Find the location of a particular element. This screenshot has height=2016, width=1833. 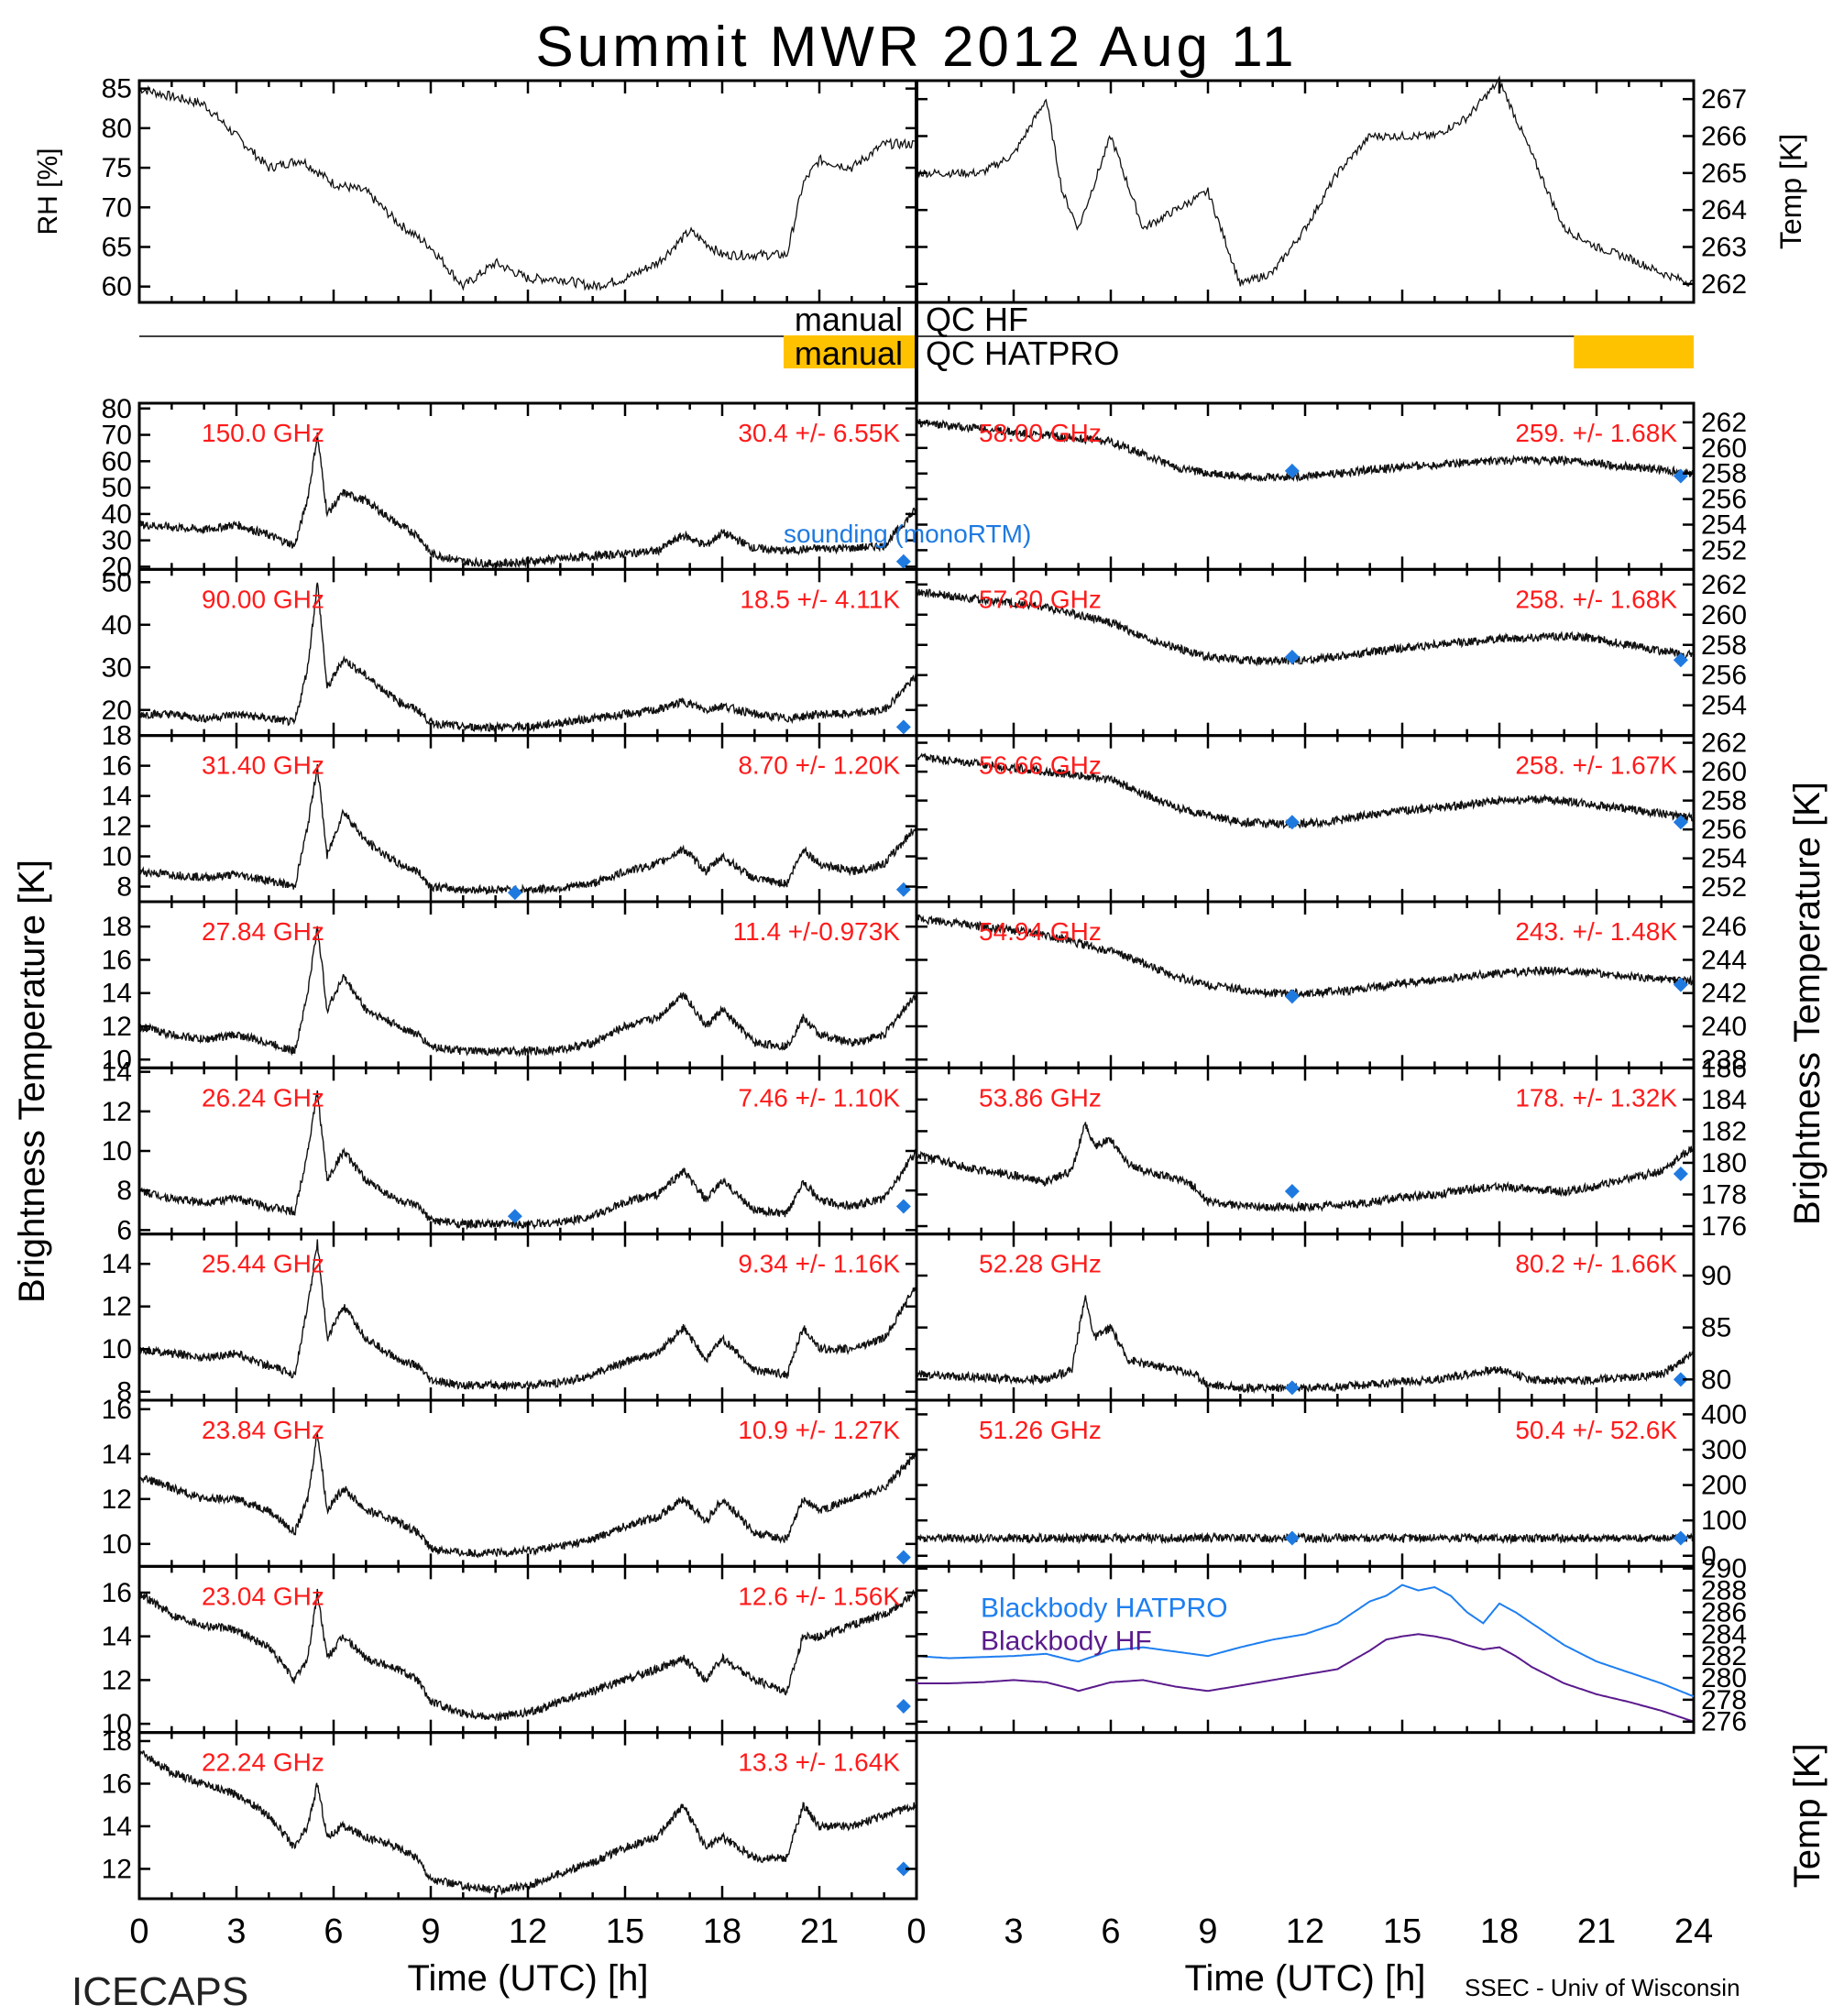

right-panel-0-ytick-label: 262 is located at coordinates (1724, 423).